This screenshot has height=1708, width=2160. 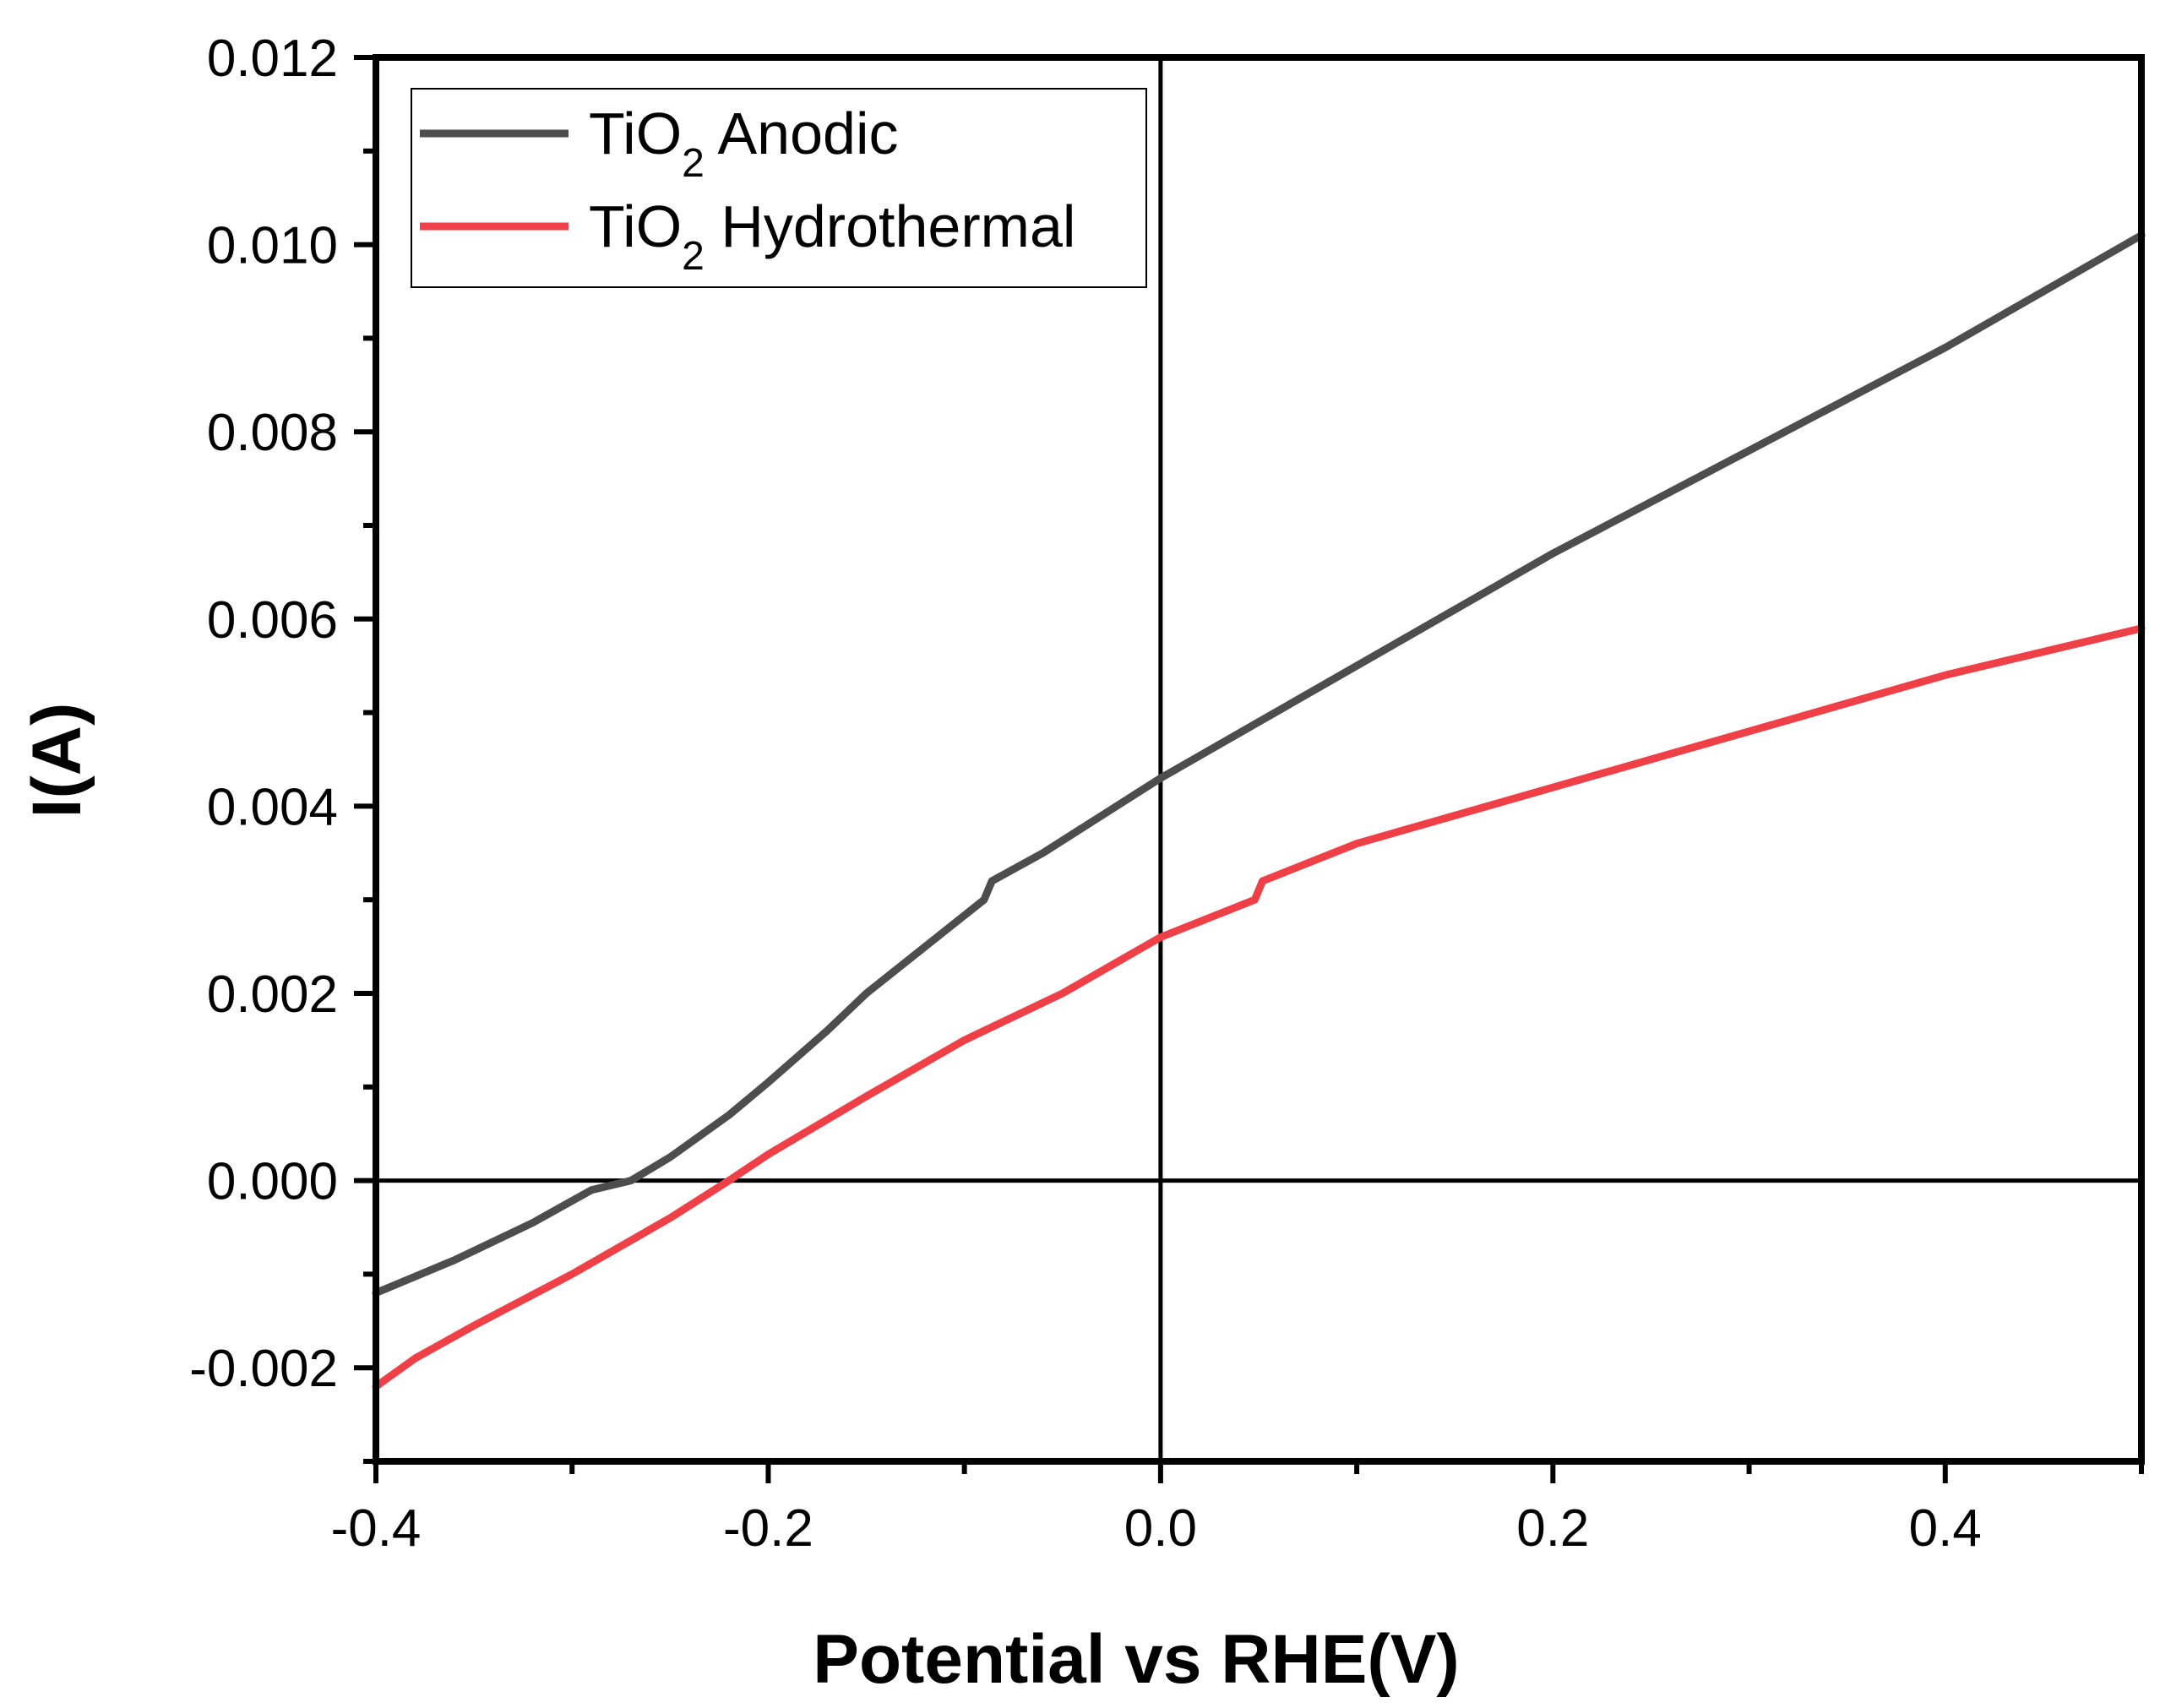 What do you see at coordinates (779, 188) in the screenshot?
I see `legend-box` at bounding box center [779, 188].